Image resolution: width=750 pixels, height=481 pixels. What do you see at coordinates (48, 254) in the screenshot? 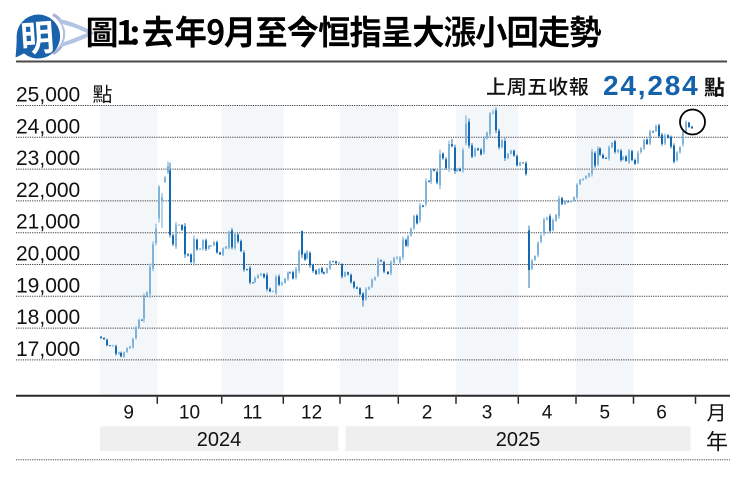
I see `svg-text: 20,000` at bounding box center [48, 254].